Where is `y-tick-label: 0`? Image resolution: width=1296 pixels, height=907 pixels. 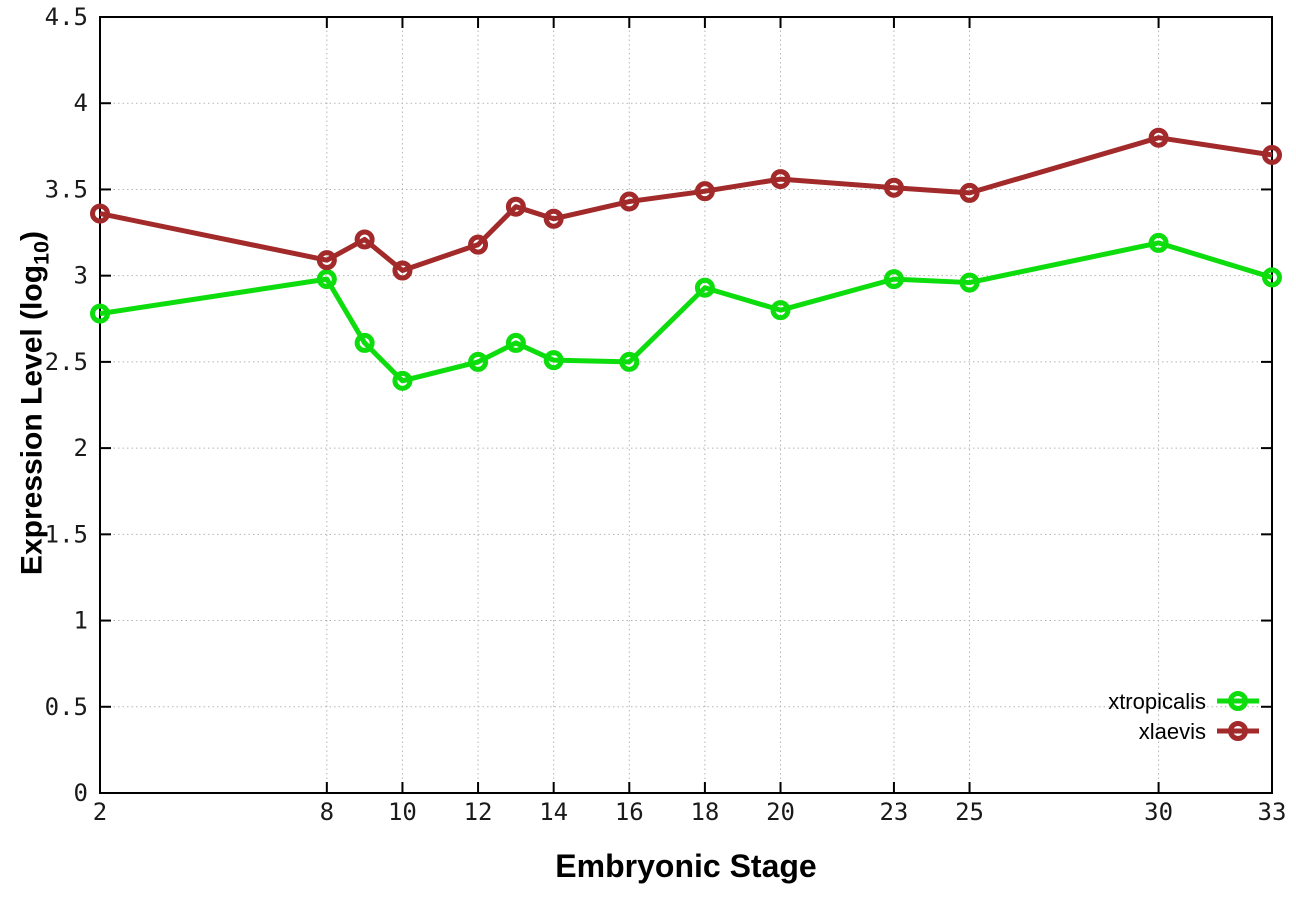 y-tick-label: 0 is located at coordinates (81, 793).